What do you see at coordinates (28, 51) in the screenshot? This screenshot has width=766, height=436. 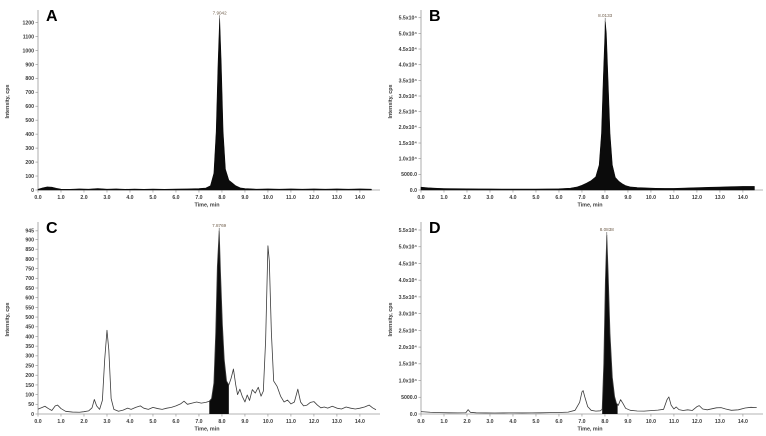 I see `y-tick-label: 1000` at bounding box center [28, 51].